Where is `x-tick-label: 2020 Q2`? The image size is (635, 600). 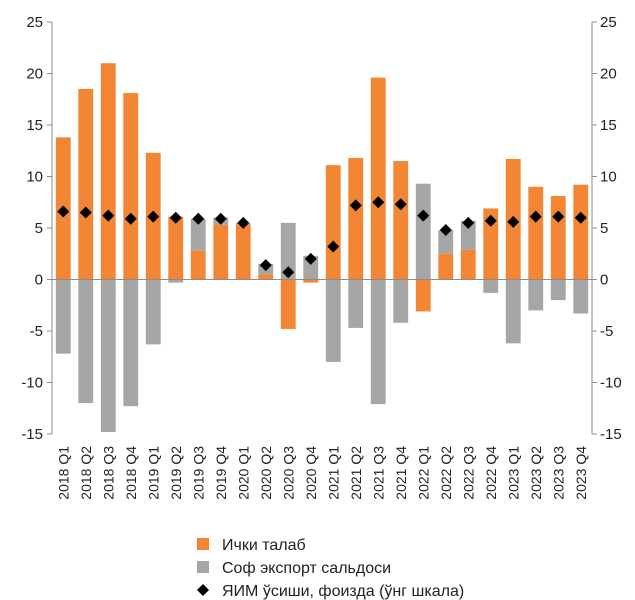
x-tick-label: 2020 Q2 is located at coordinates (266, 473).